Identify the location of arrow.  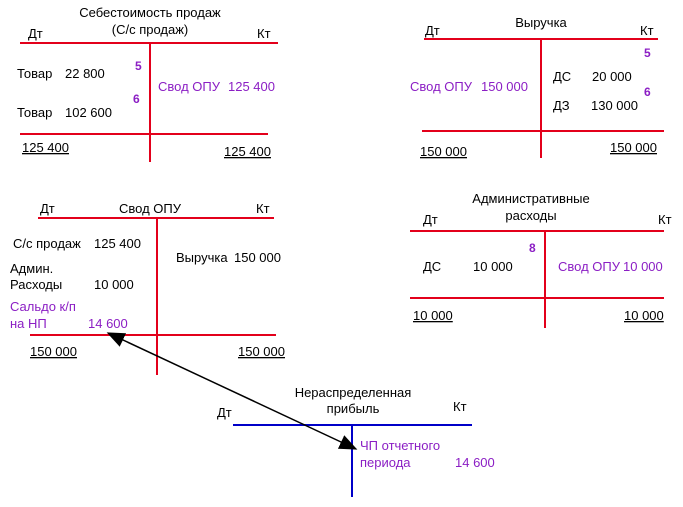
(232, 391).